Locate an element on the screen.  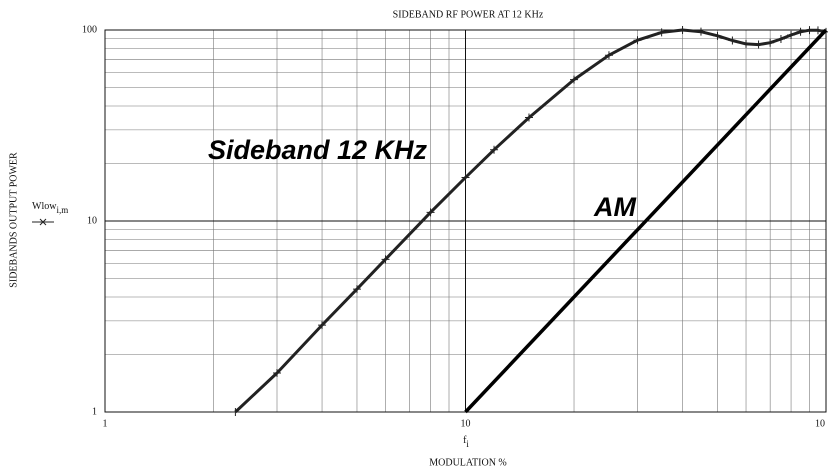
y-tick-label: 1 is located at coordinates (94, 411).